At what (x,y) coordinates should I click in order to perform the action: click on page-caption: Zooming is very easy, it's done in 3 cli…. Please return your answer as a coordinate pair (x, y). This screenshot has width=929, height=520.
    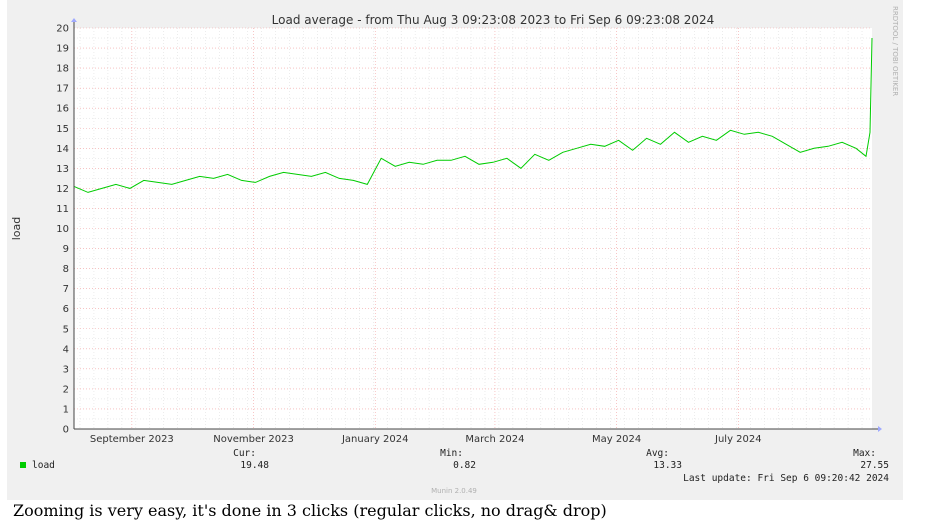
    Looking at the image, I should click on (310, 510).